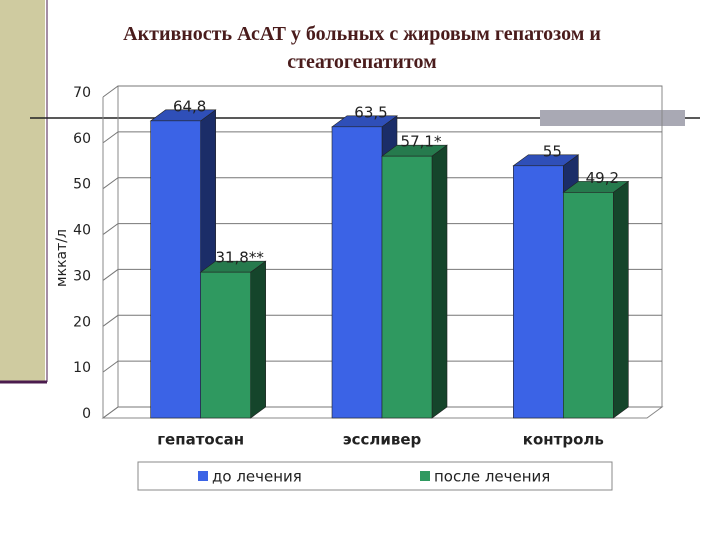 The image size is (720, 540). What do you see at coordinates (382, 440) in the screenshot?
I see `x-tick-label: эссливер` at bounding box center [382, 440].